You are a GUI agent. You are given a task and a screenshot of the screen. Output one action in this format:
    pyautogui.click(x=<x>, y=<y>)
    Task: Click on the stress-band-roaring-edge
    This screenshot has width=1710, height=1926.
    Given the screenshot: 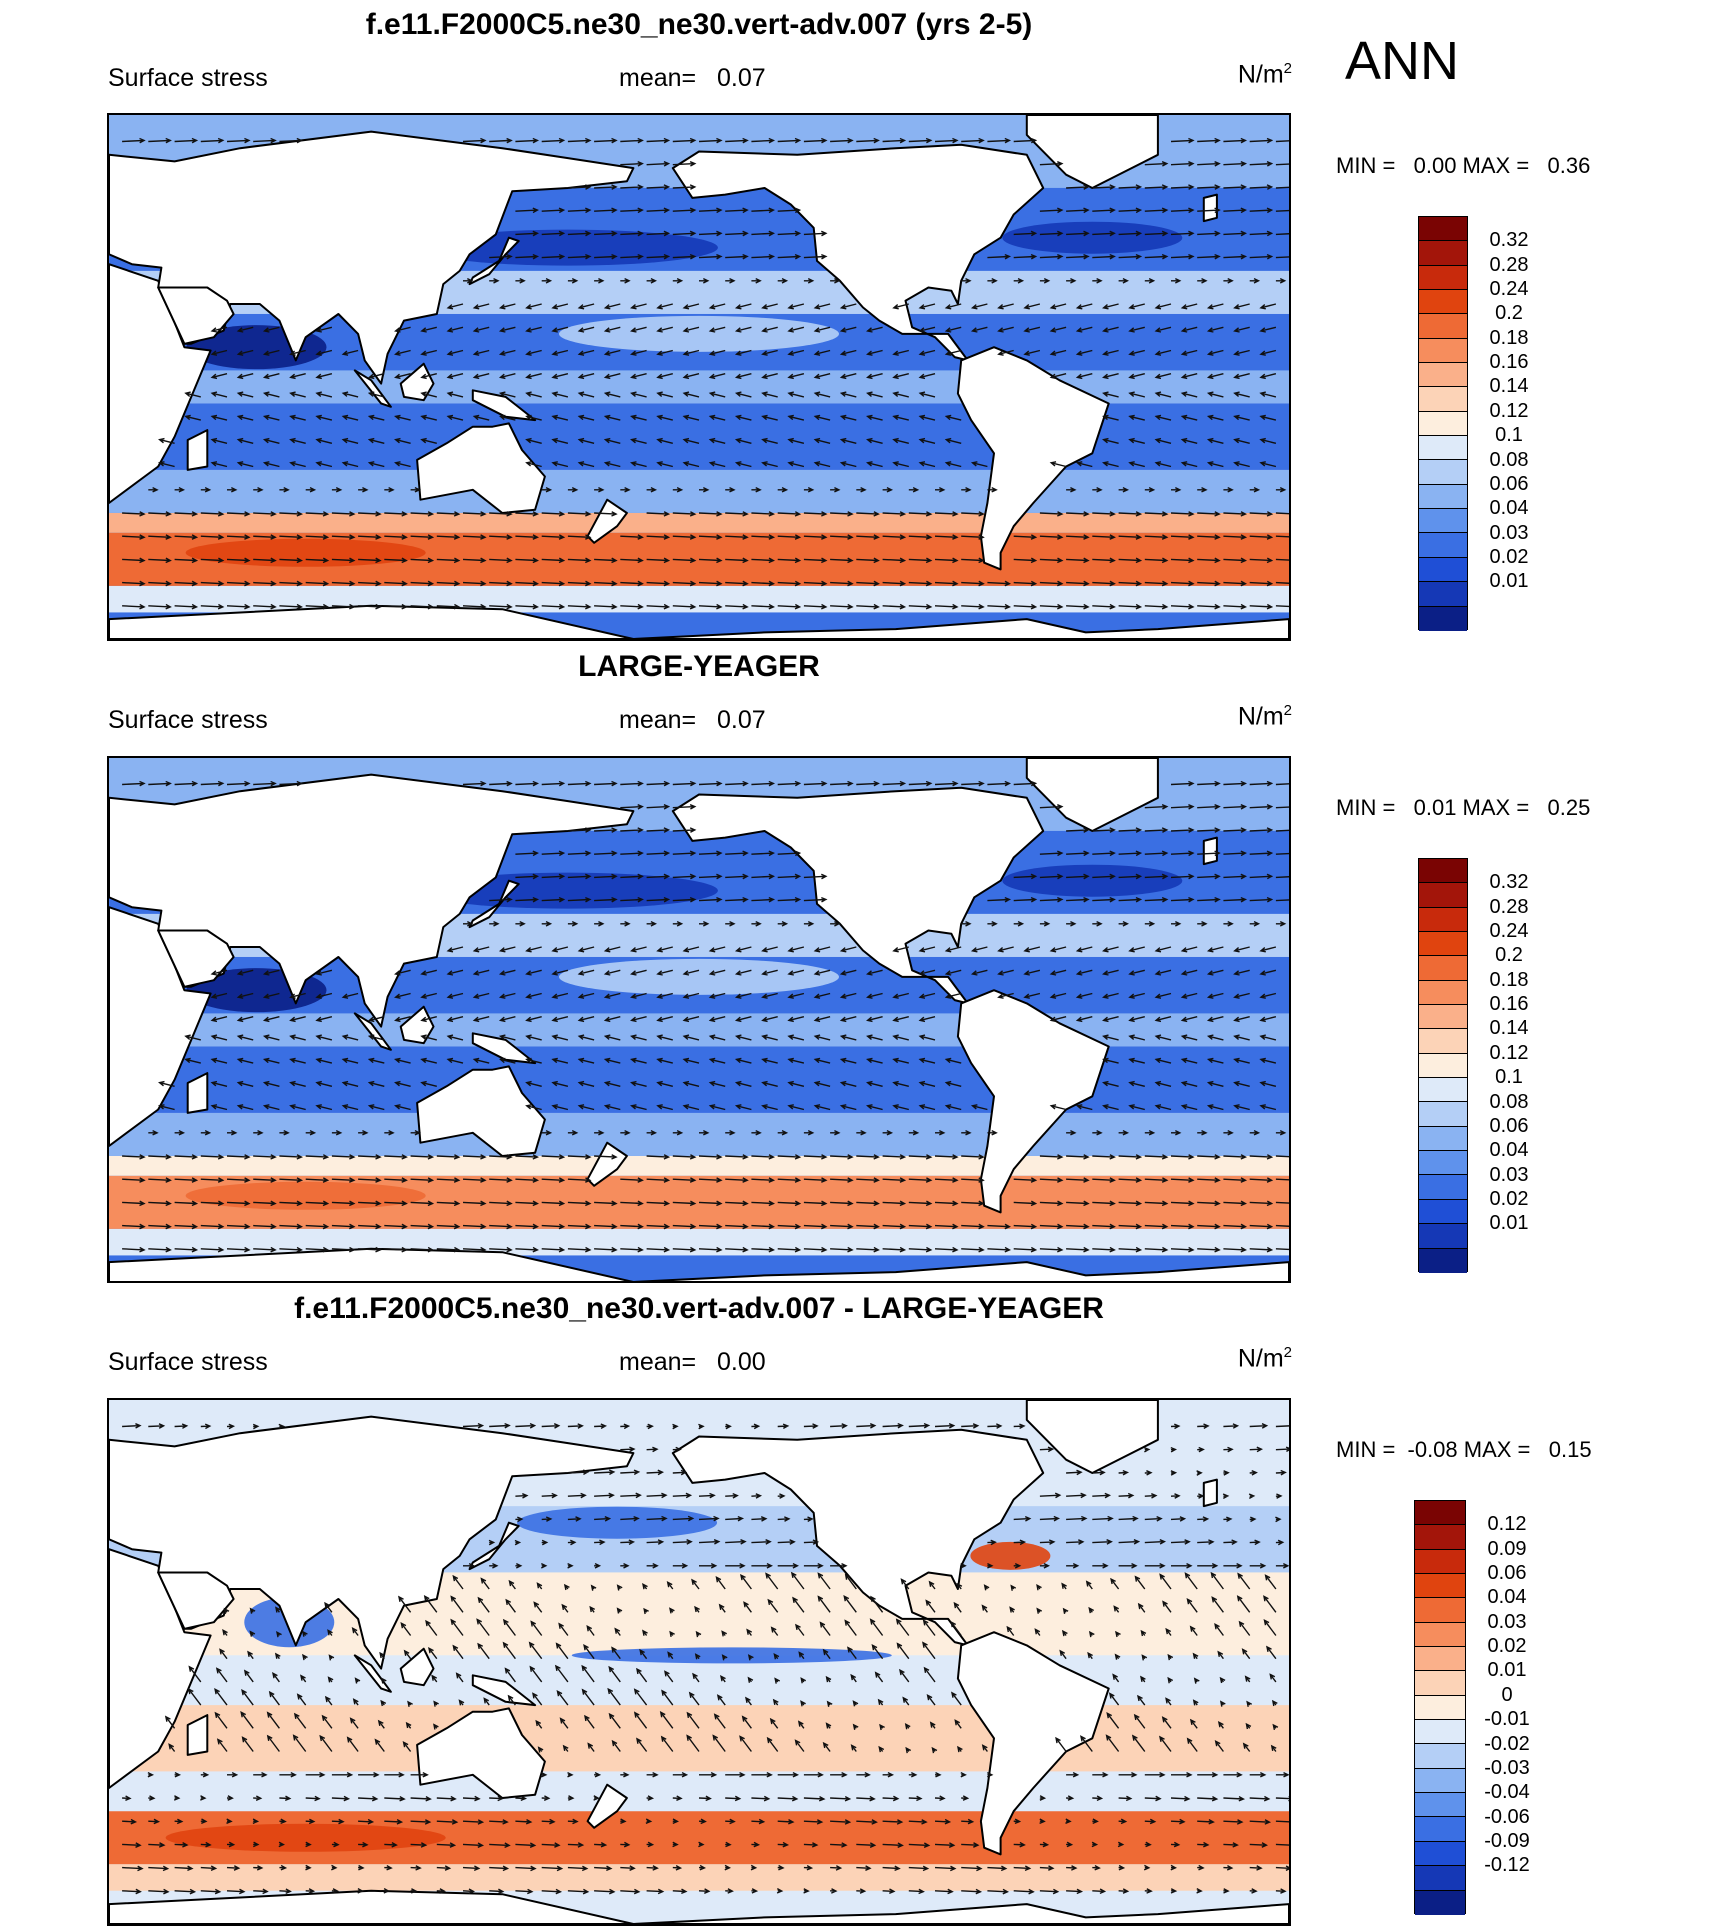 What is the action you would take?
    pyautogui.click(x=699, y=522)
    